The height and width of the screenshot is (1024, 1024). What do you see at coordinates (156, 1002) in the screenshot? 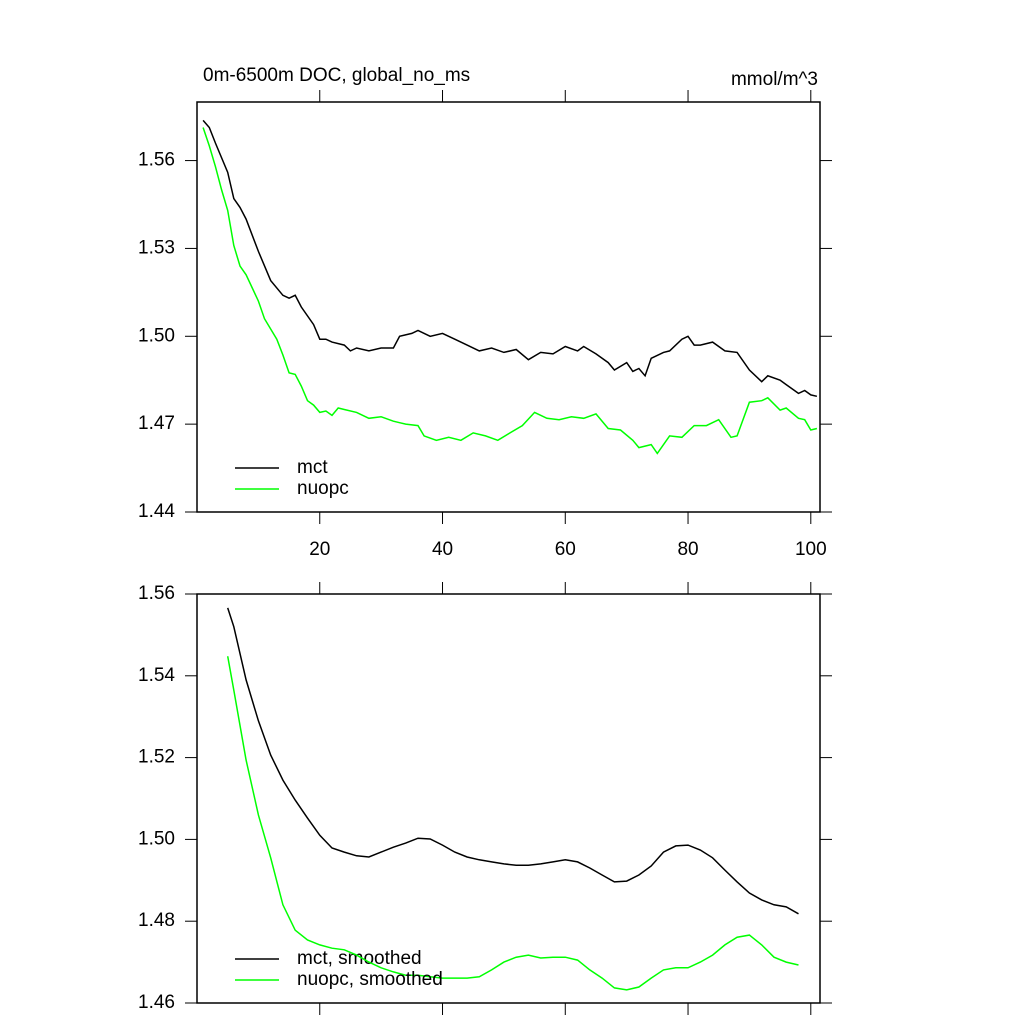
I see `y-tick-label: 1.46` at bounding box center [156, 1002].